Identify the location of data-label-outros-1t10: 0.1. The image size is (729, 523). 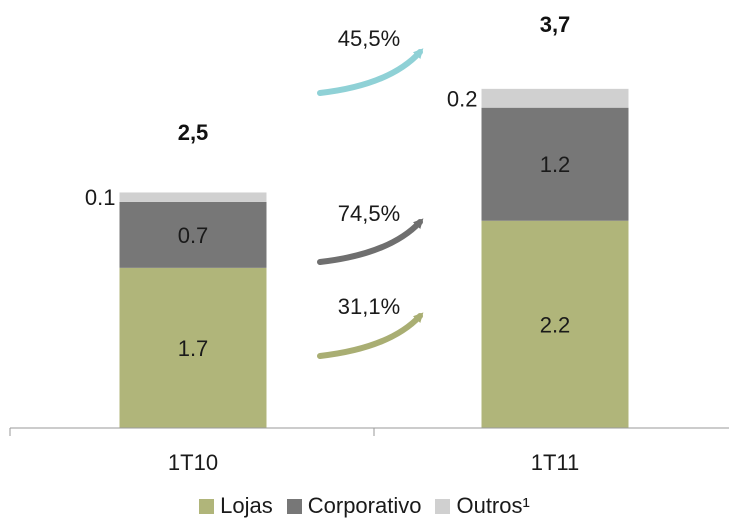
(100, 197).